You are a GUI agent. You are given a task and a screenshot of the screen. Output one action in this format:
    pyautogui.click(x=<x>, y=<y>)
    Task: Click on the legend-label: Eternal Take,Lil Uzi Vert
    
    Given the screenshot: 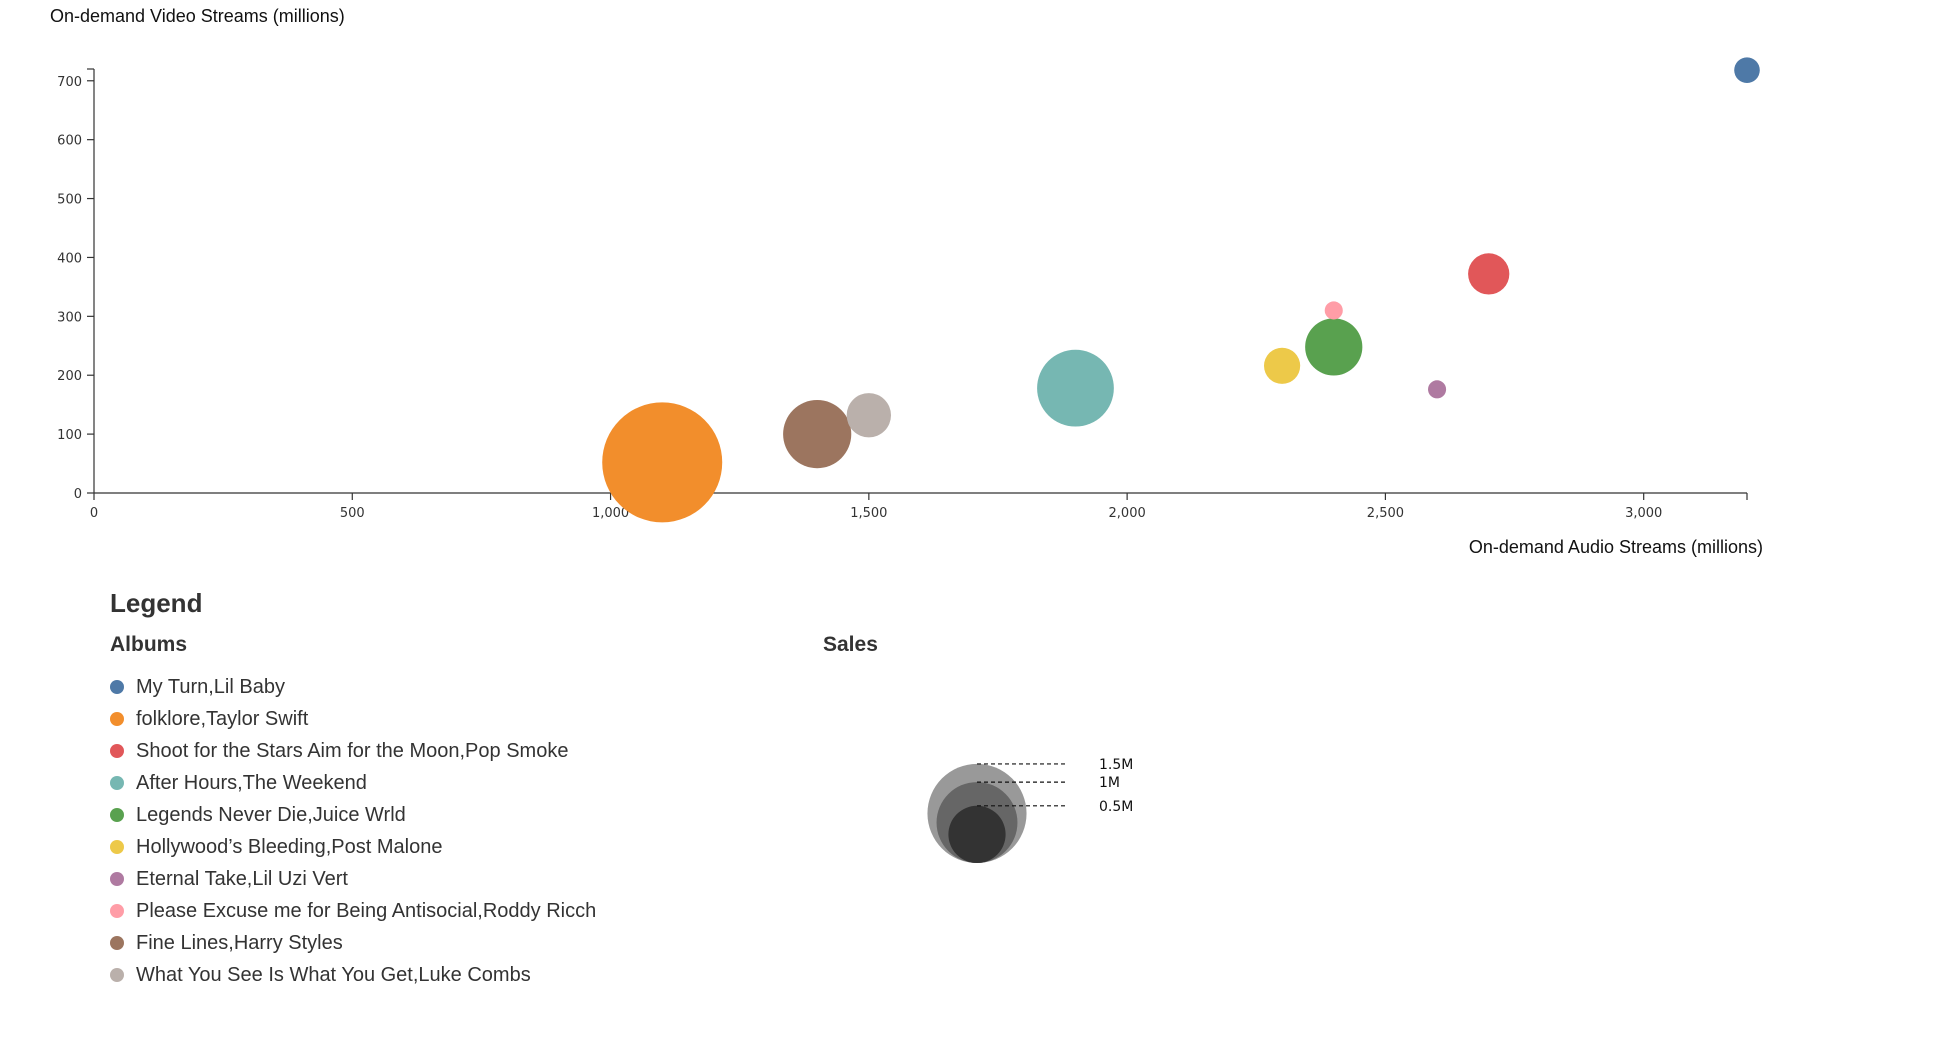 What is the action you would take?
    pyautogui.click(x=242, y=878)
    